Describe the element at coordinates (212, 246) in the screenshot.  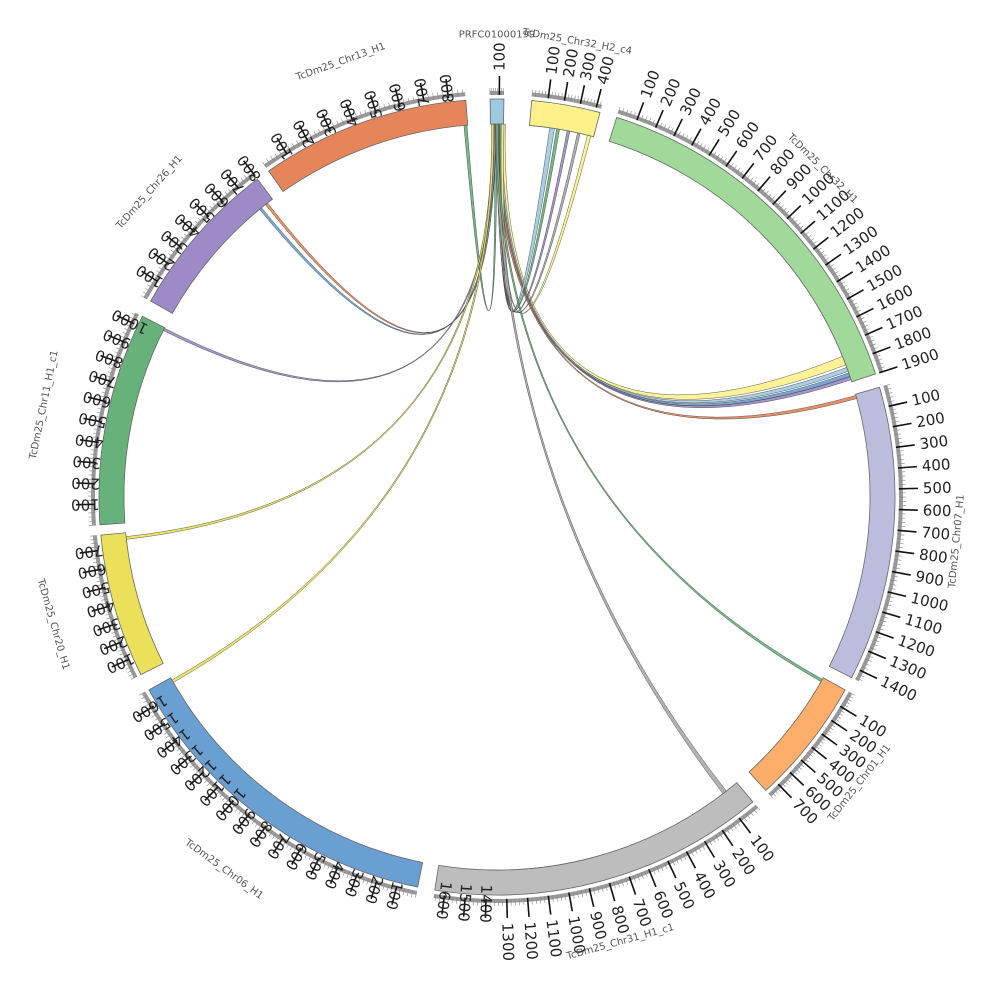
I see `segment-tcdm25-chr26-h1` at that location.